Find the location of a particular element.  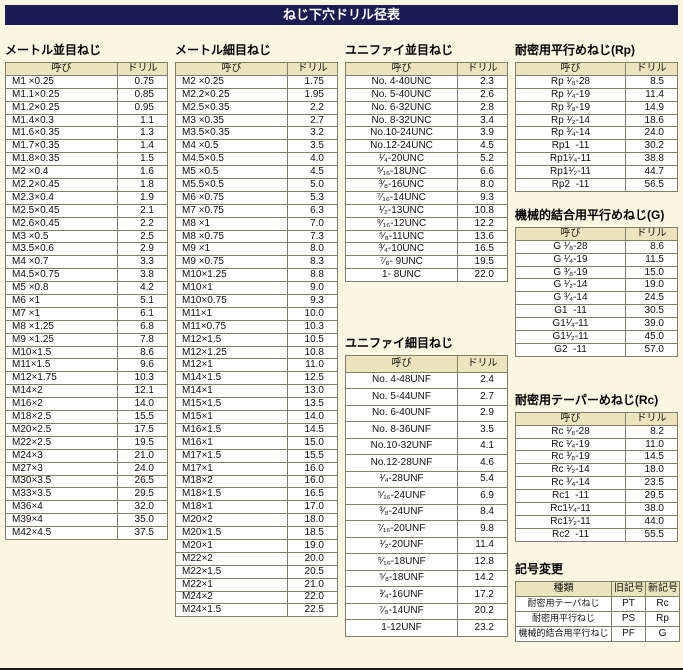

thread-name-cell: No. 8-36UNF is located at coordinates (401, 430).